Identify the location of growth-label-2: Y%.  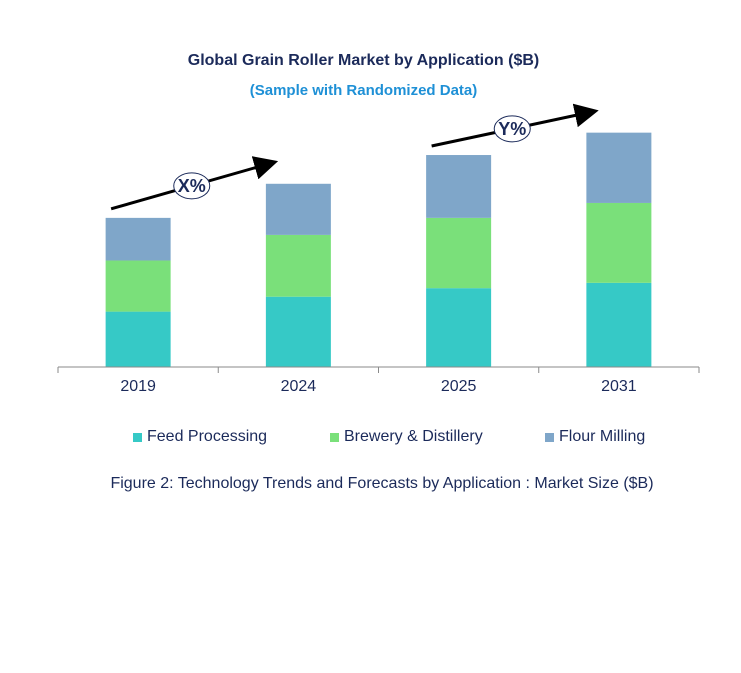
(512, 129).